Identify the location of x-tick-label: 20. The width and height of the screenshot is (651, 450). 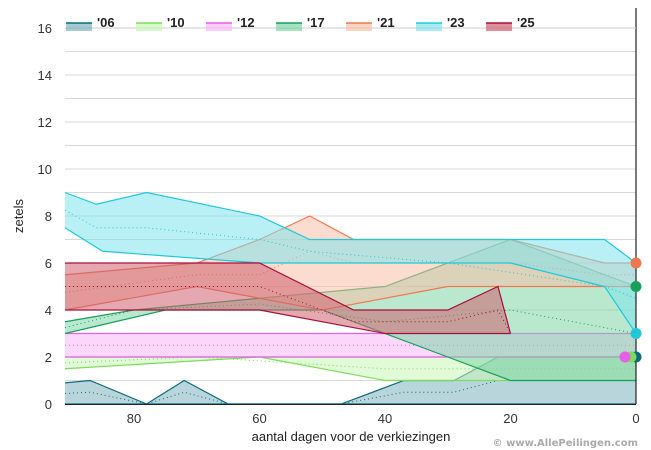
(510, 418).